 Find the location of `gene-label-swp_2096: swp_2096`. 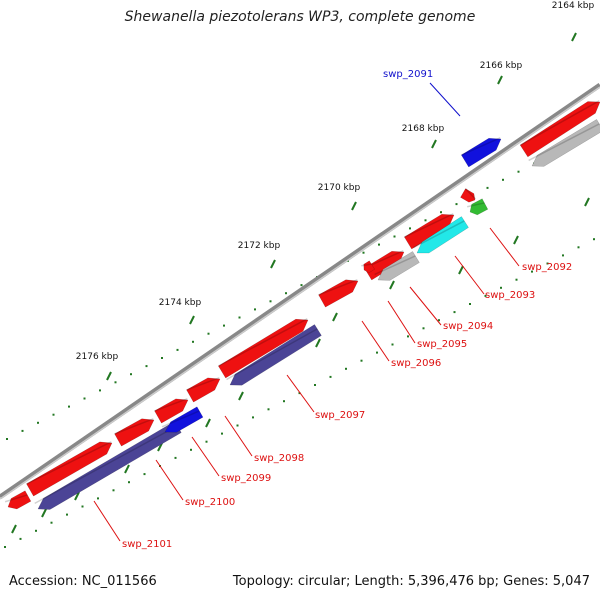

gene-label-swp_2096: swp_2096 is located at coordinates (416, 363).